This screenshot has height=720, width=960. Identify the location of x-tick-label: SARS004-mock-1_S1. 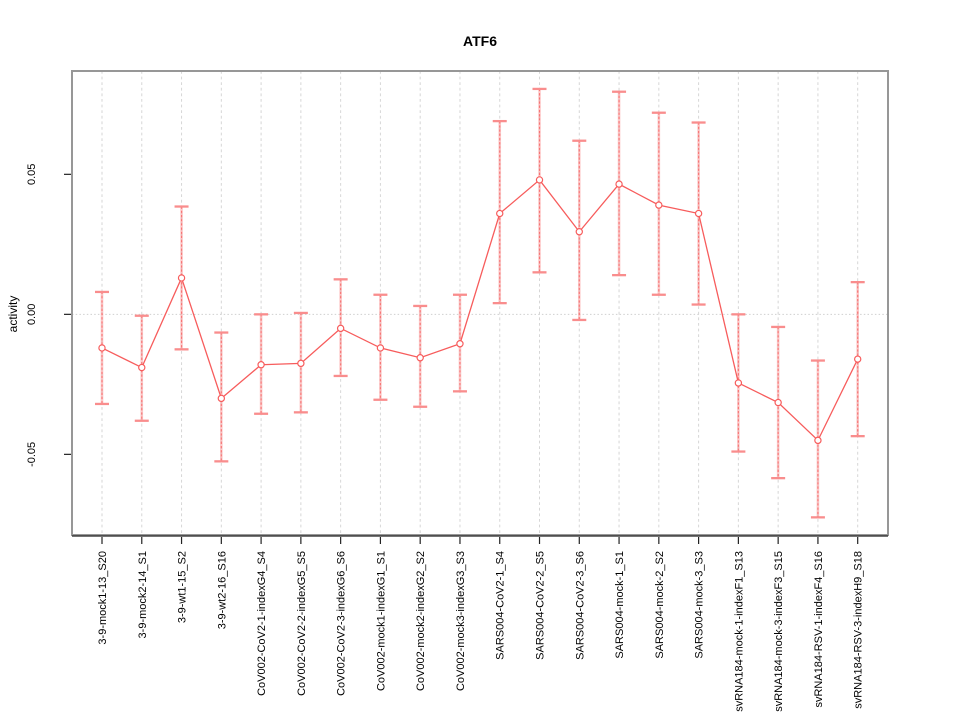
(620, 605).